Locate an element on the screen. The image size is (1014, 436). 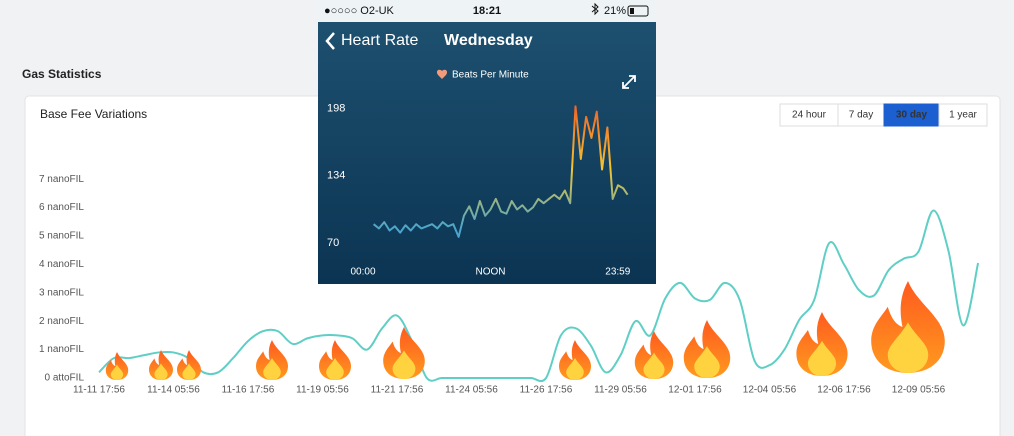
x-tick-label: 11-19 05:56 is located at coordinates (322, 390).